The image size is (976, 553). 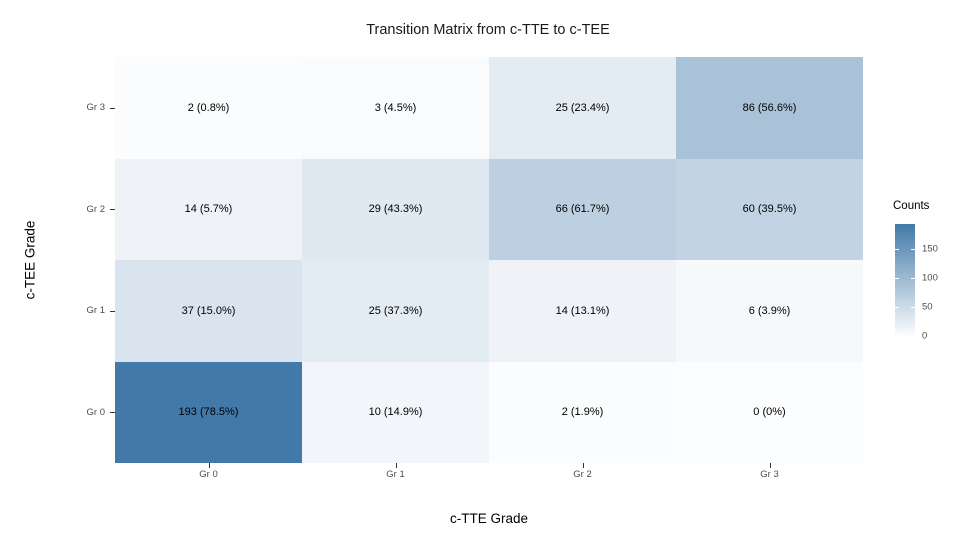 I want to click on cell-label: 29 (43.3%), so click(x=395, y=209).